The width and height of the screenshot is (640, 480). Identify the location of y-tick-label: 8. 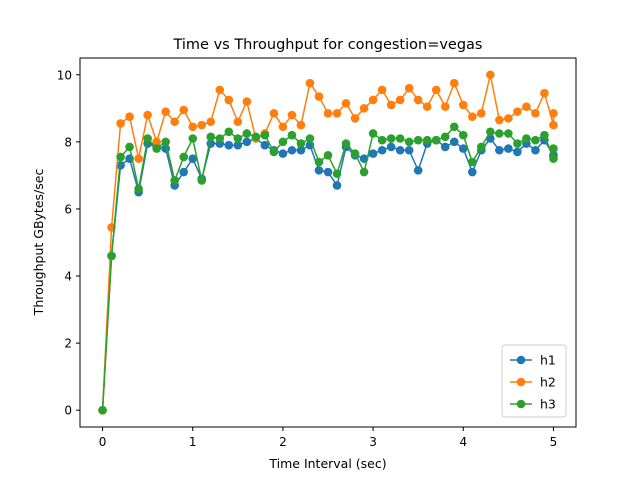
(68, 142).